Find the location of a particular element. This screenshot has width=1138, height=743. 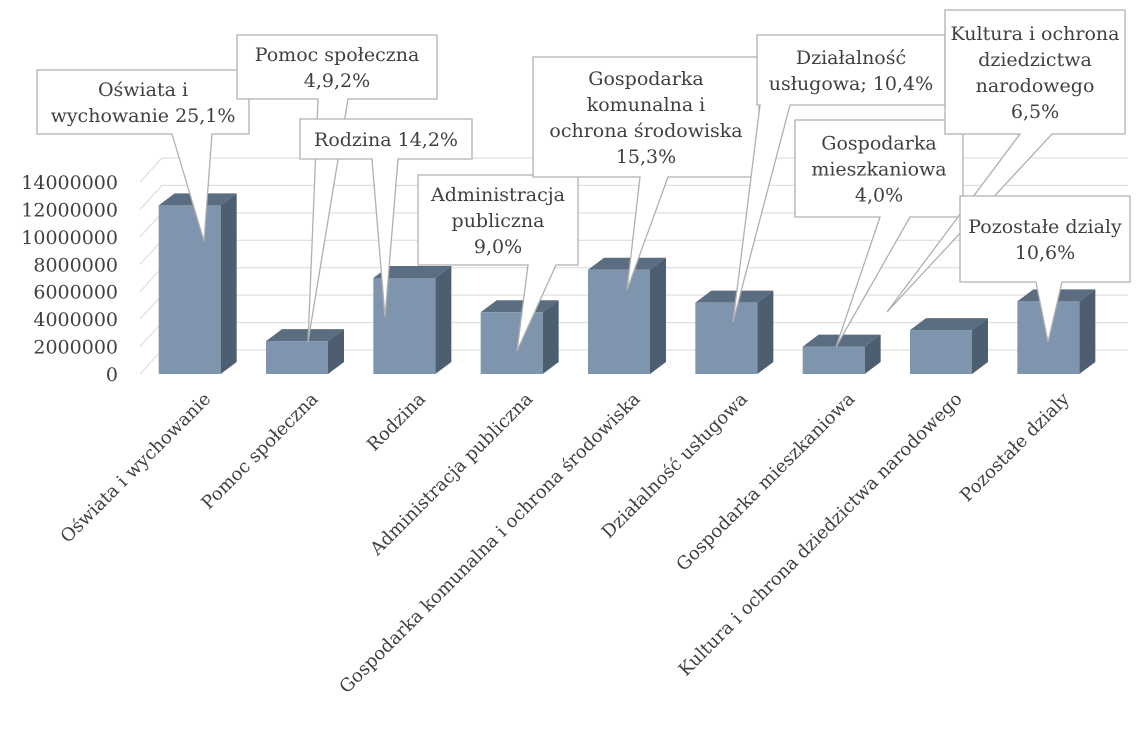

callout-text: mieszkaniowa is located at coordinates (878, 170).